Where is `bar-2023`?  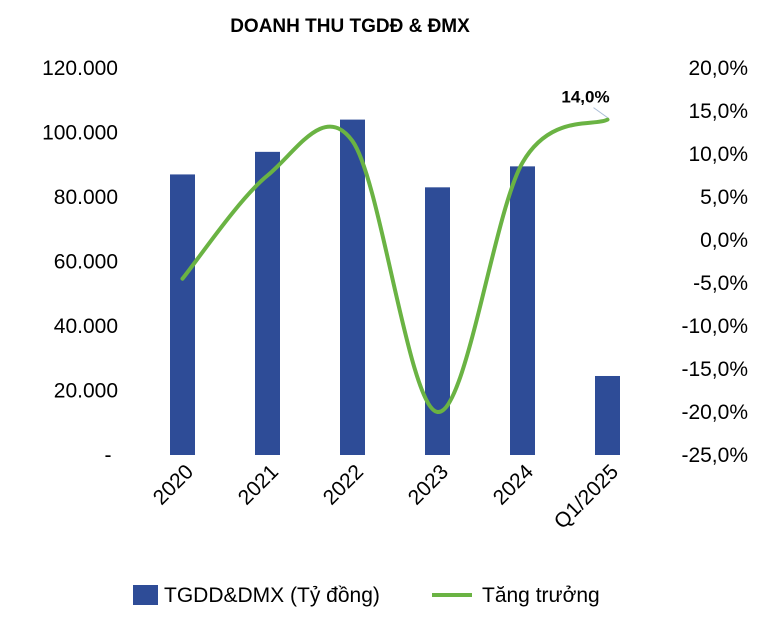 bar-2023 is located at coordinates (437, 321).